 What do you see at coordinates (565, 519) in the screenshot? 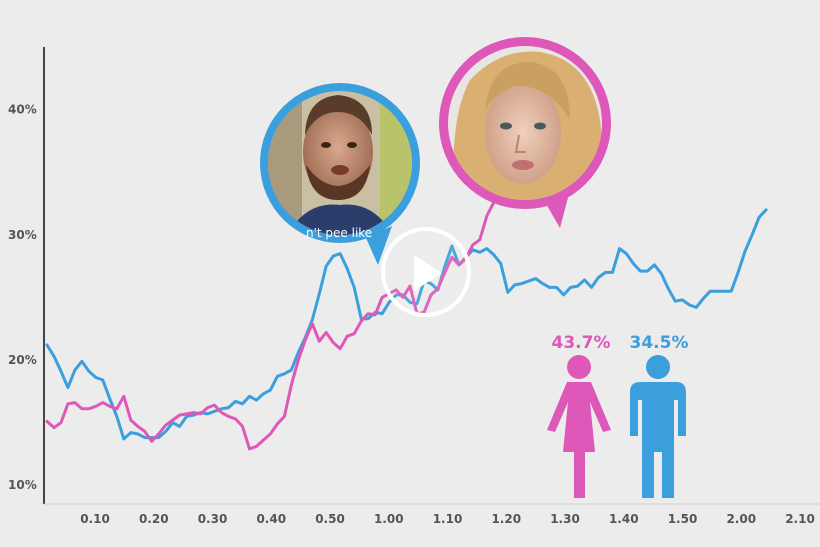
I see `x-tick-label: 1.30` at bounding box center [565, 519].